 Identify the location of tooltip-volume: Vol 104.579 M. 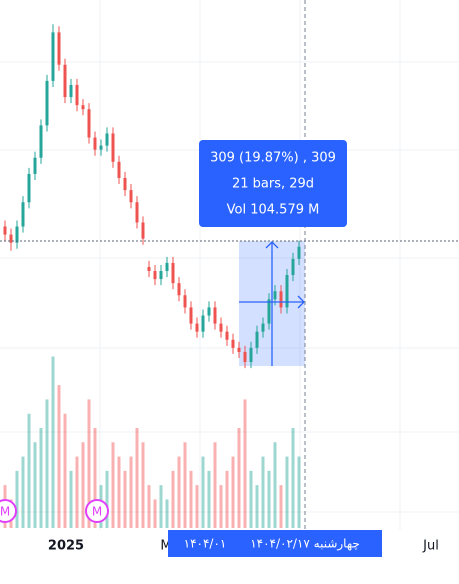
(273, 210).